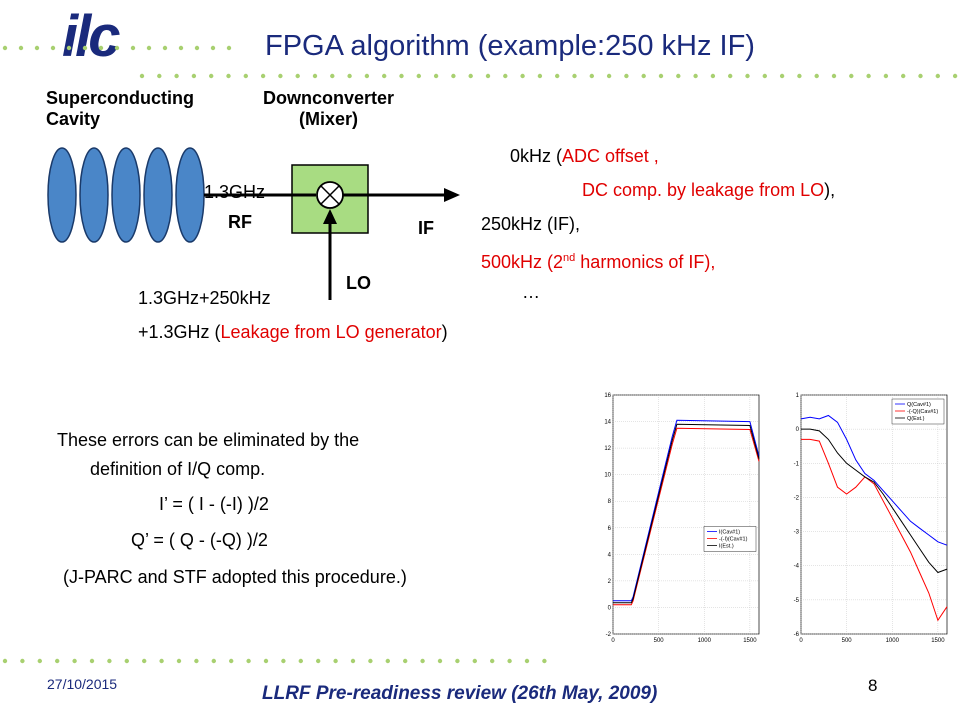 The width and height of the screenshot is (960, 720). What do you see at coordinates (610, 529) in the screenshot?
I see `y-tick-label: 6` at bounding box center [610, 529].